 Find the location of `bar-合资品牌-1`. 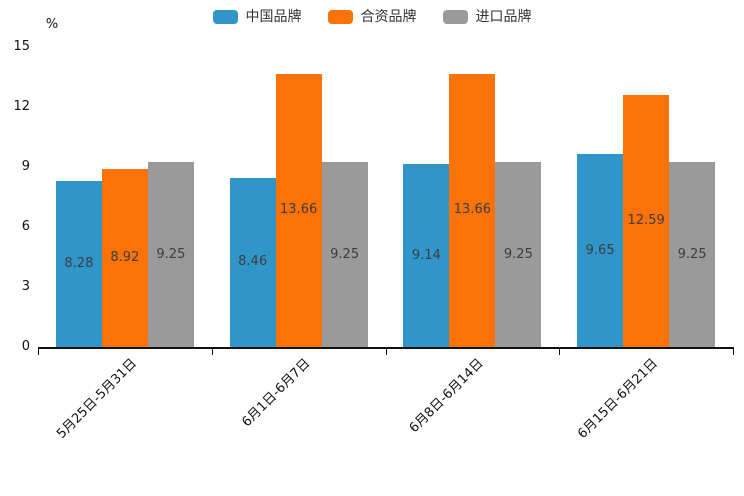

bar-合资品牌-1 is located at coordinates (298, 210).